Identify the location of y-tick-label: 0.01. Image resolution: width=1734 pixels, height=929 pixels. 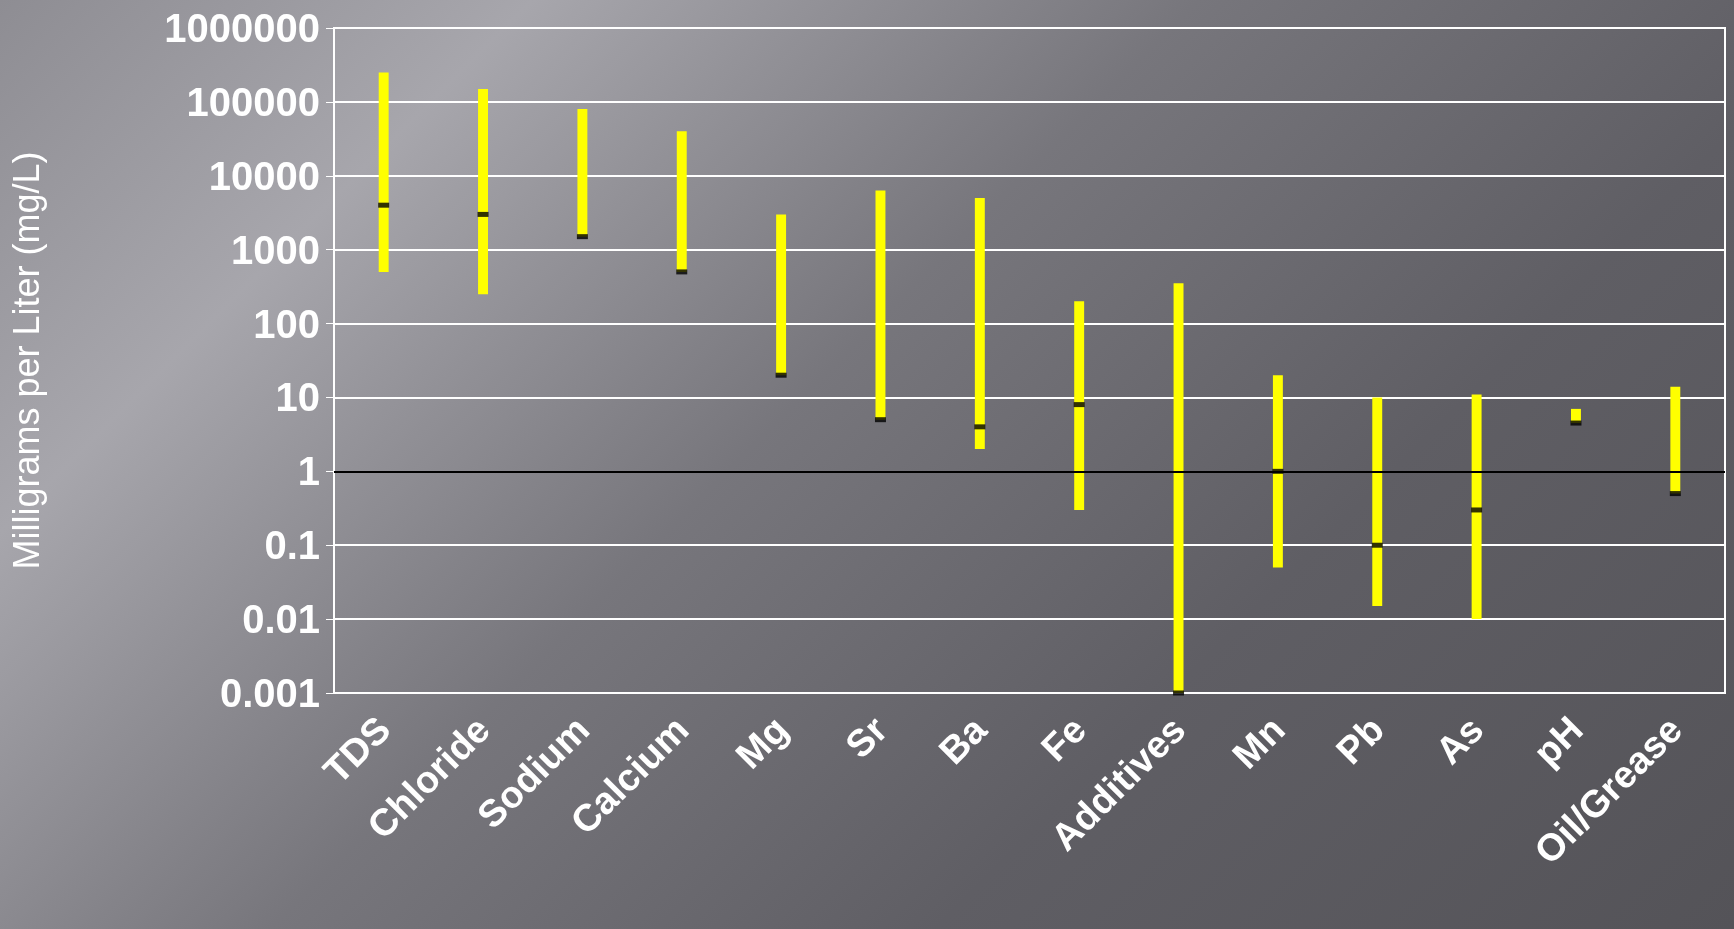
(281, 619).